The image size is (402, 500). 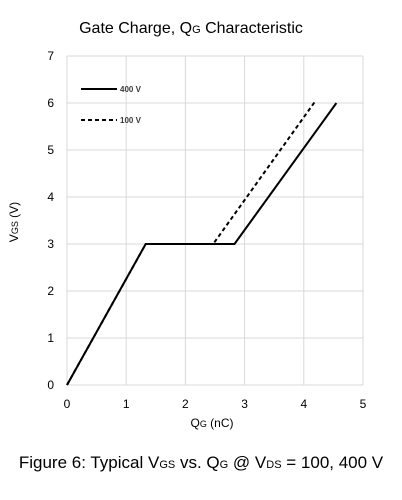 What do you see at coordinates (185, 404) in the screenshot?
I see `x-tick-label: 2` at bounding box center [185, 404].